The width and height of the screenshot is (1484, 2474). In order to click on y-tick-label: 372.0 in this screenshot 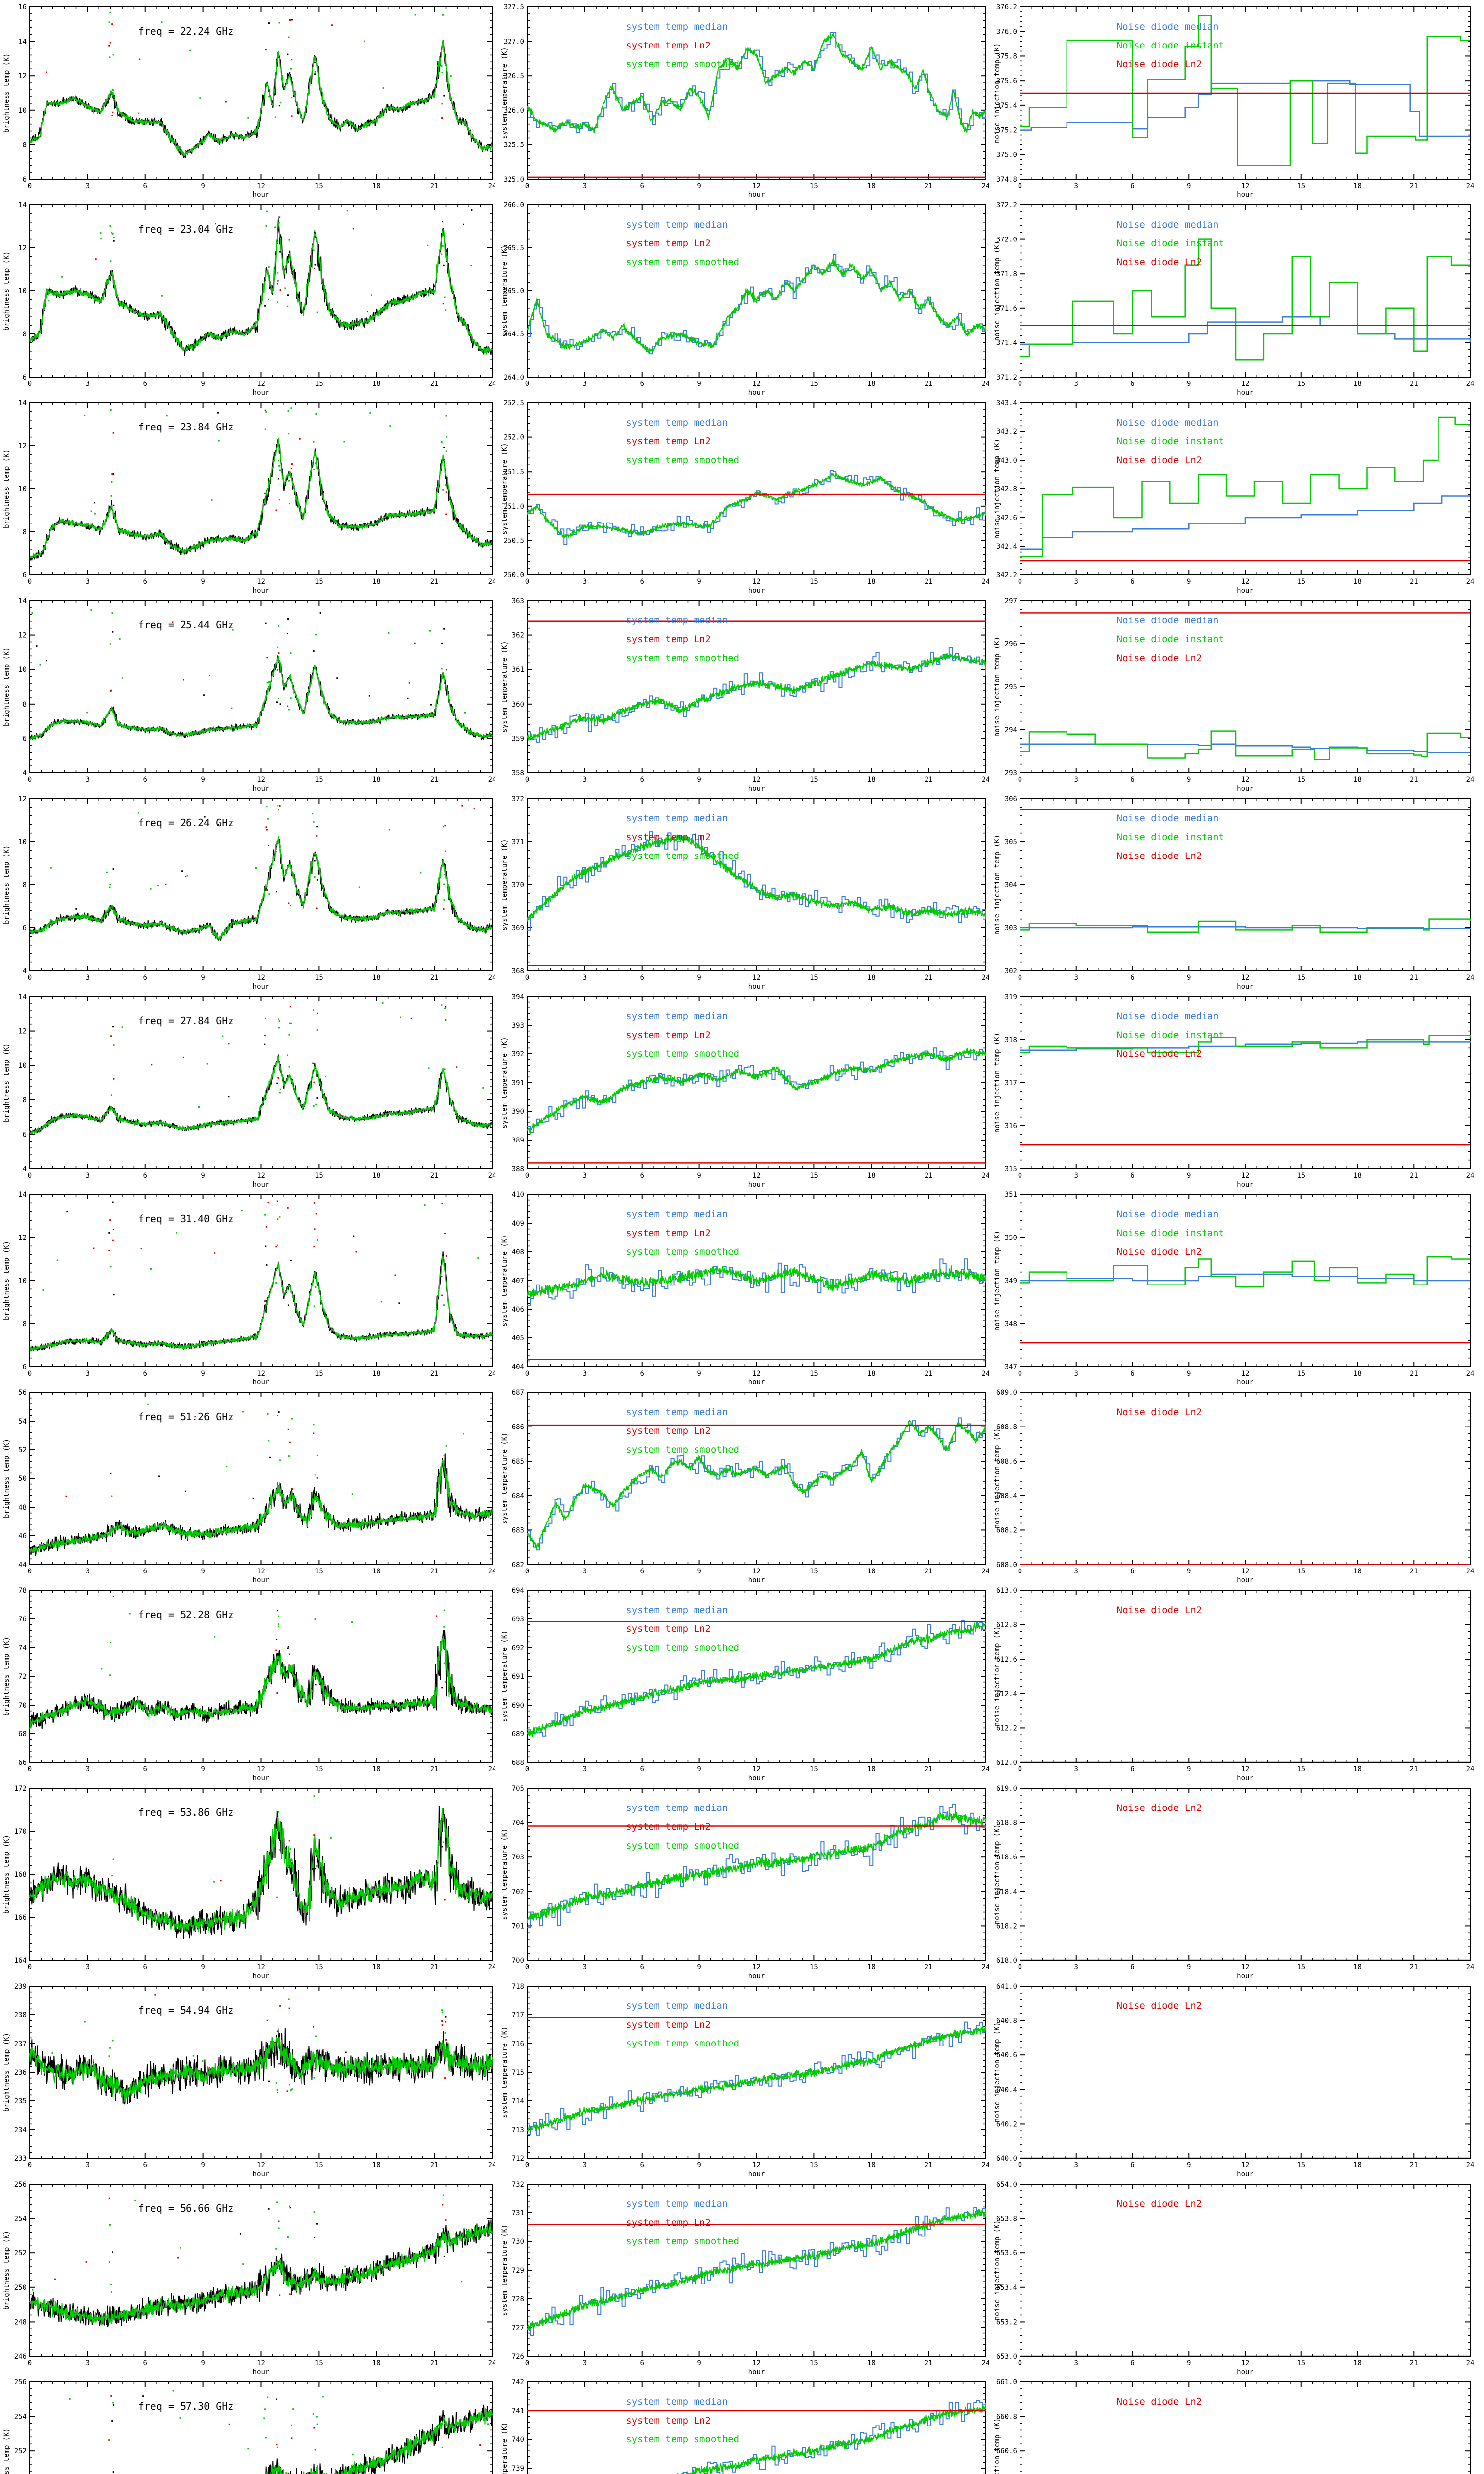, I will do `click(1006, 240)`.